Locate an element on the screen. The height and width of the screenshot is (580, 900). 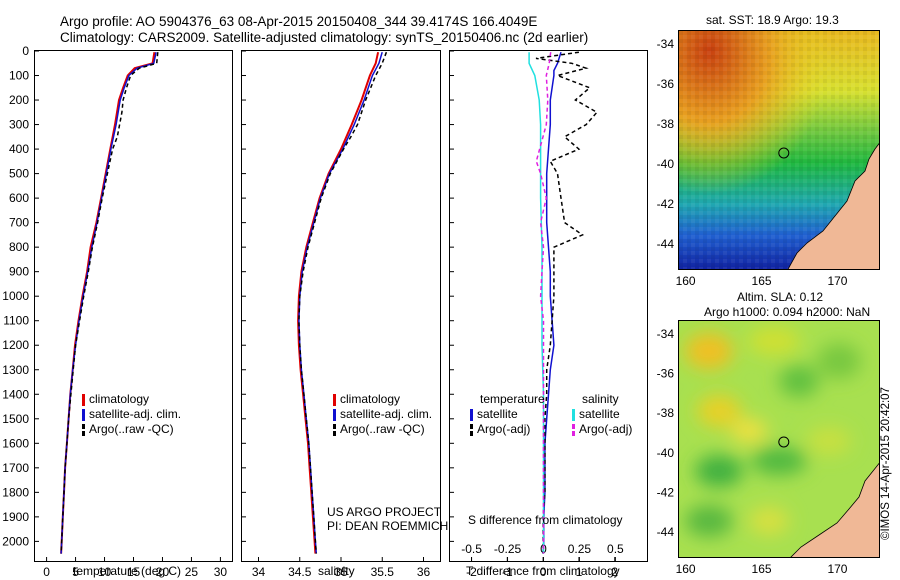
y-tick-label: 1800 is located at coordinates (15, 492).